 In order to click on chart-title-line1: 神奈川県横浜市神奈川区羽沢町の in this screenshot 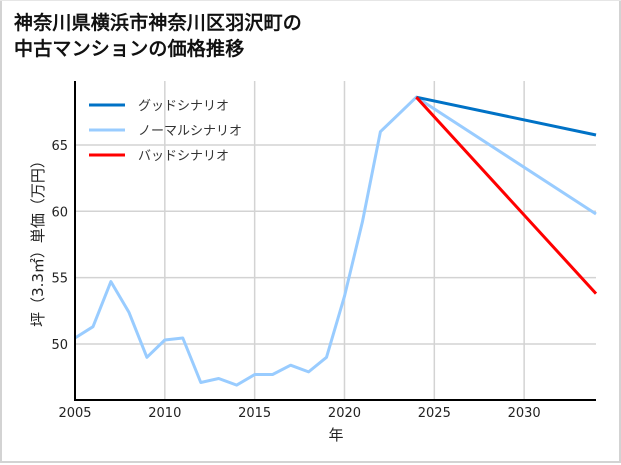, I will do `click(158, 23)`.